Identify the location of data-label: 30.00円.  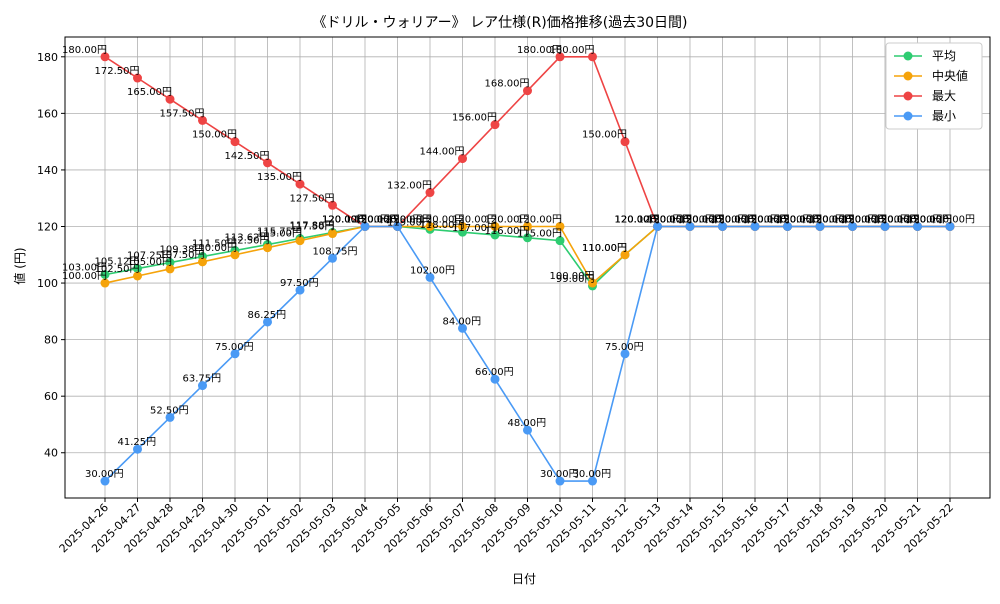
(559, 474).